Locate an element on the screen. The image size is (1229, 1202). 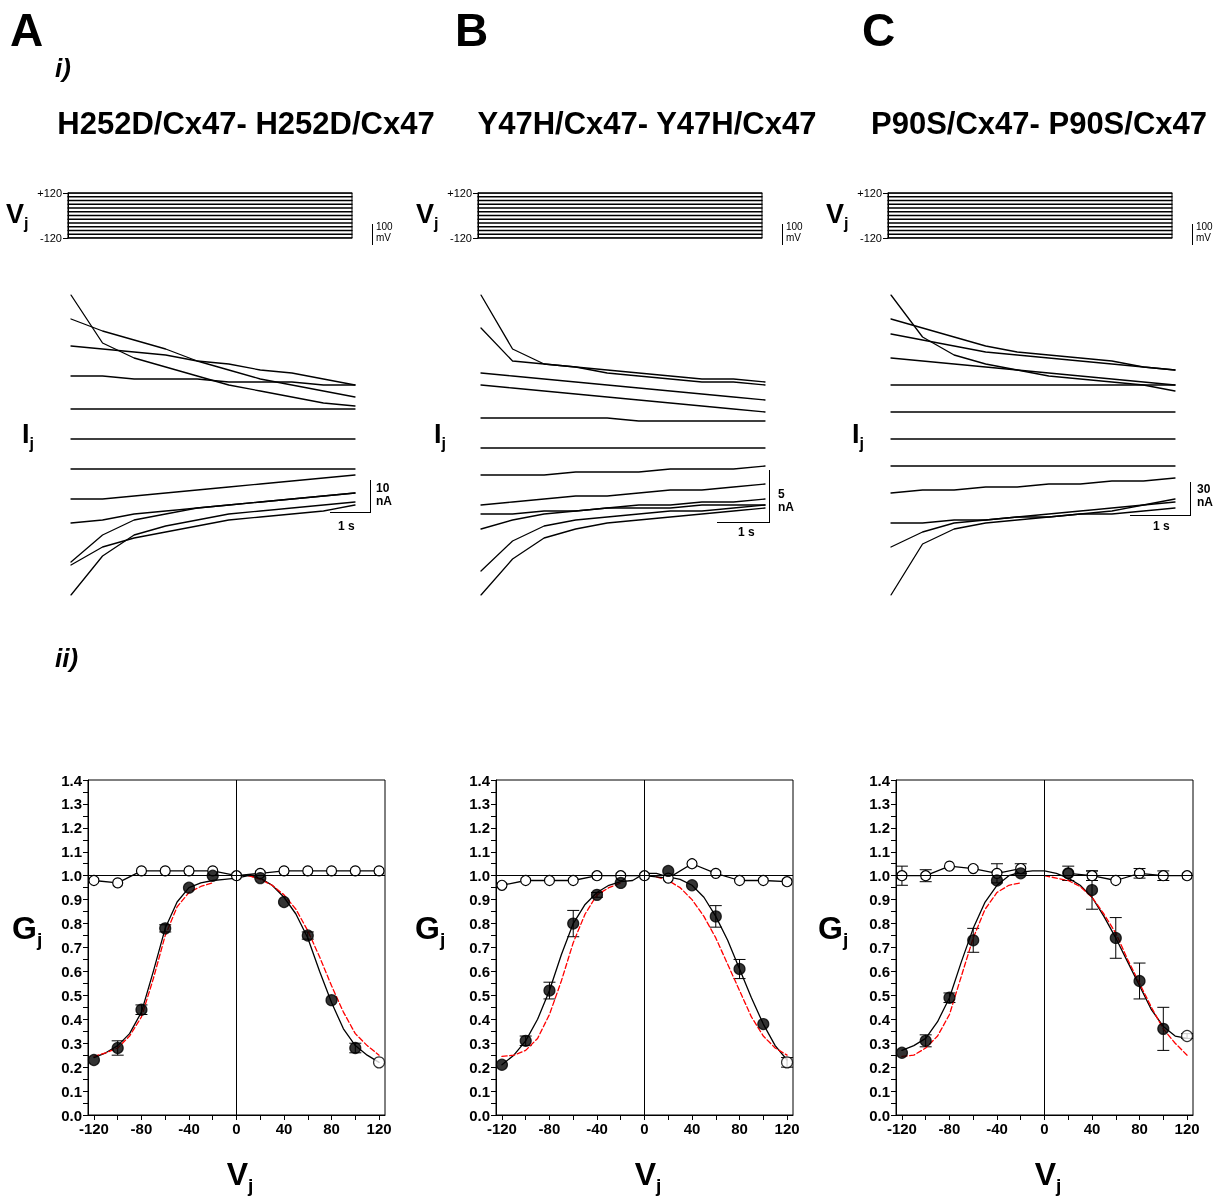
chart-title: Y47H/Cx47- Y47H/Cx47 is located at coordinates (647, 123).